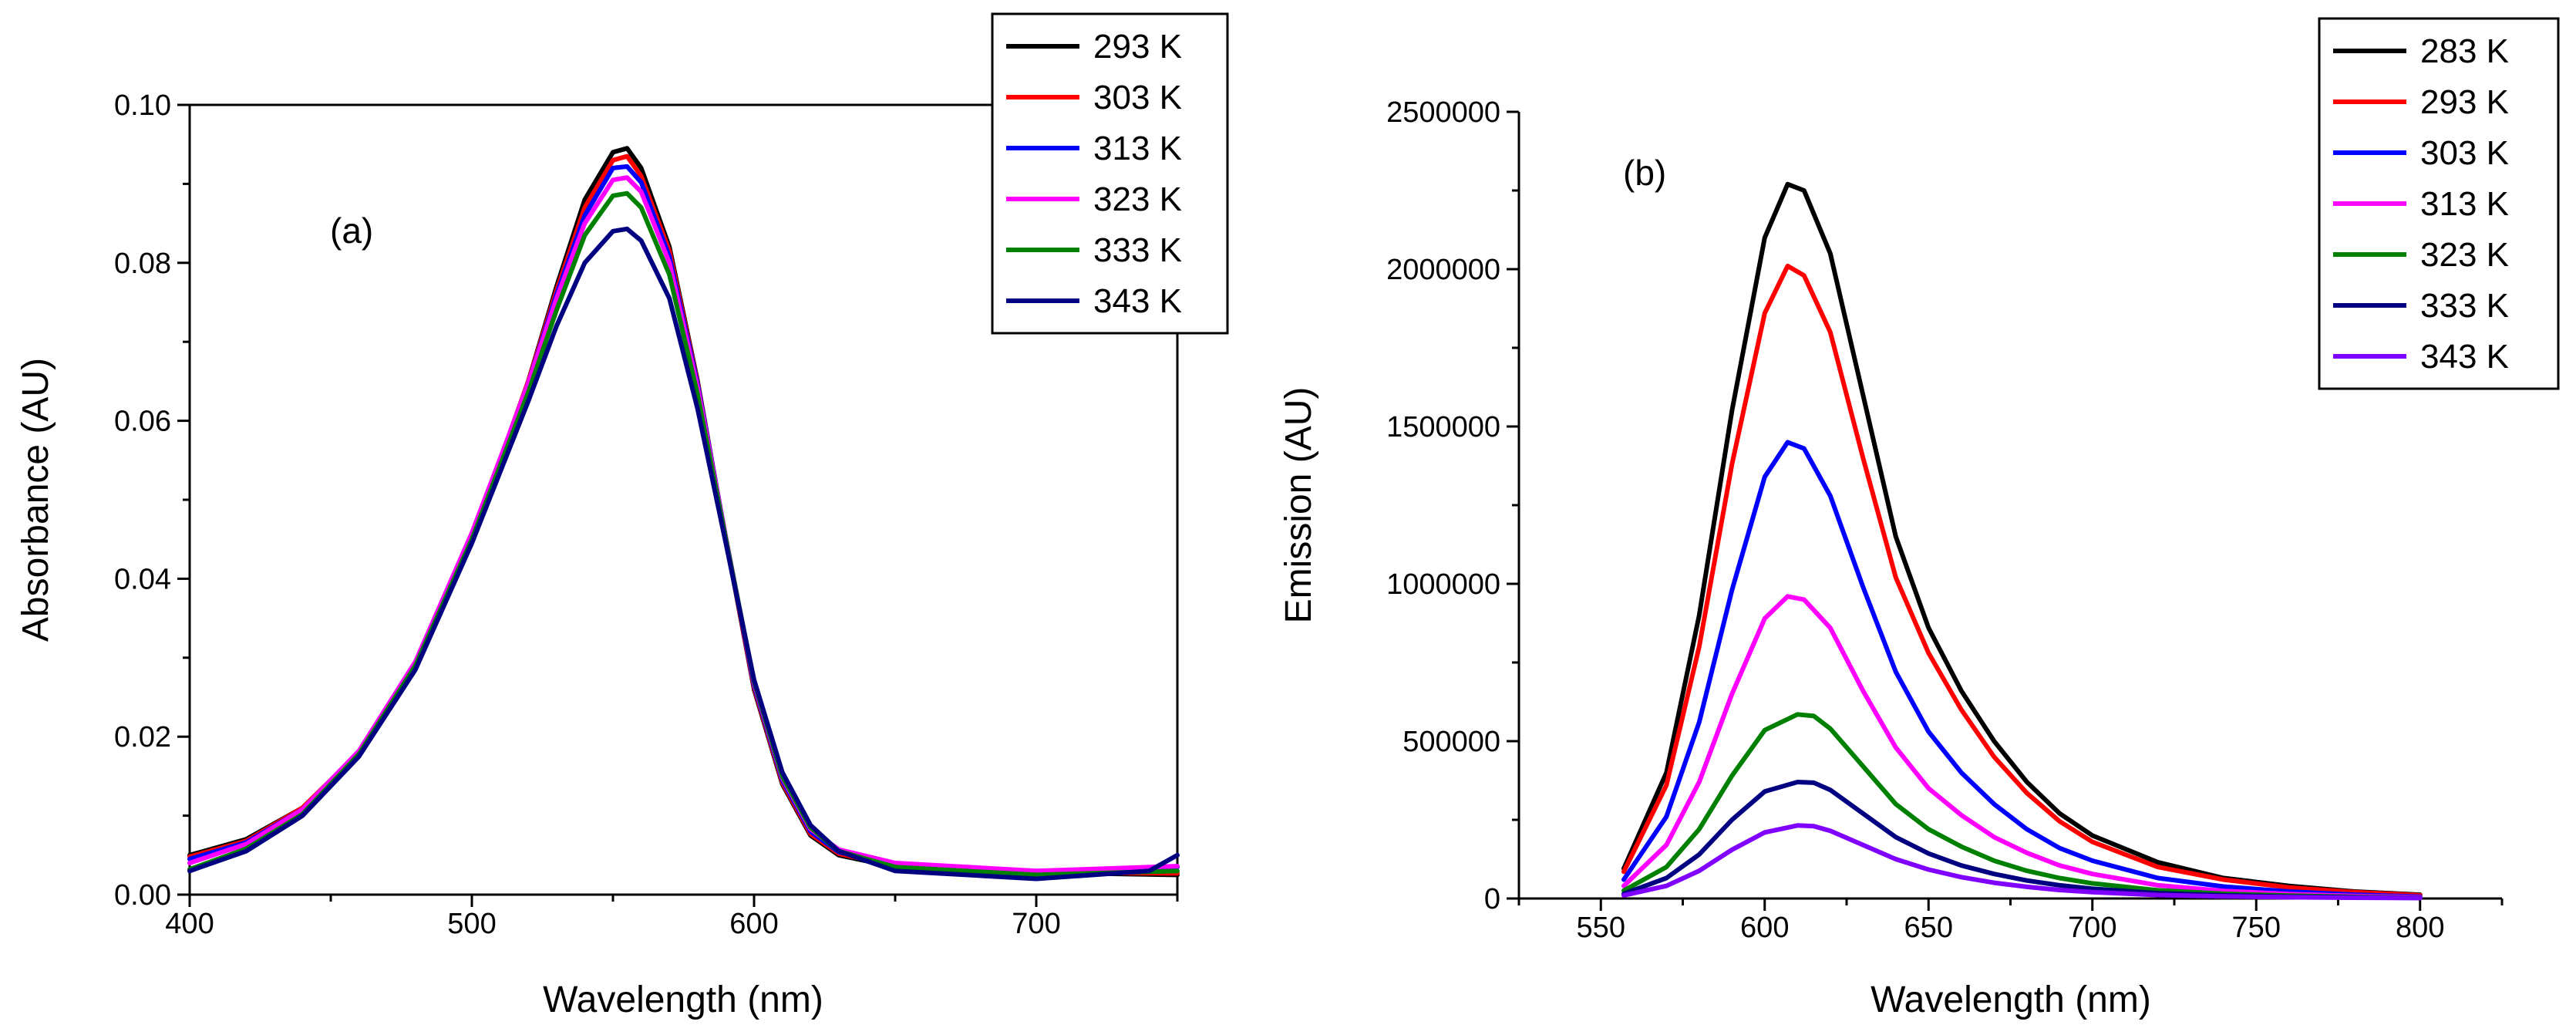  Describe the element at coordinates (2420, 928) in the screenshot. I see `plot-b-x-tick-label: 800` at that location.